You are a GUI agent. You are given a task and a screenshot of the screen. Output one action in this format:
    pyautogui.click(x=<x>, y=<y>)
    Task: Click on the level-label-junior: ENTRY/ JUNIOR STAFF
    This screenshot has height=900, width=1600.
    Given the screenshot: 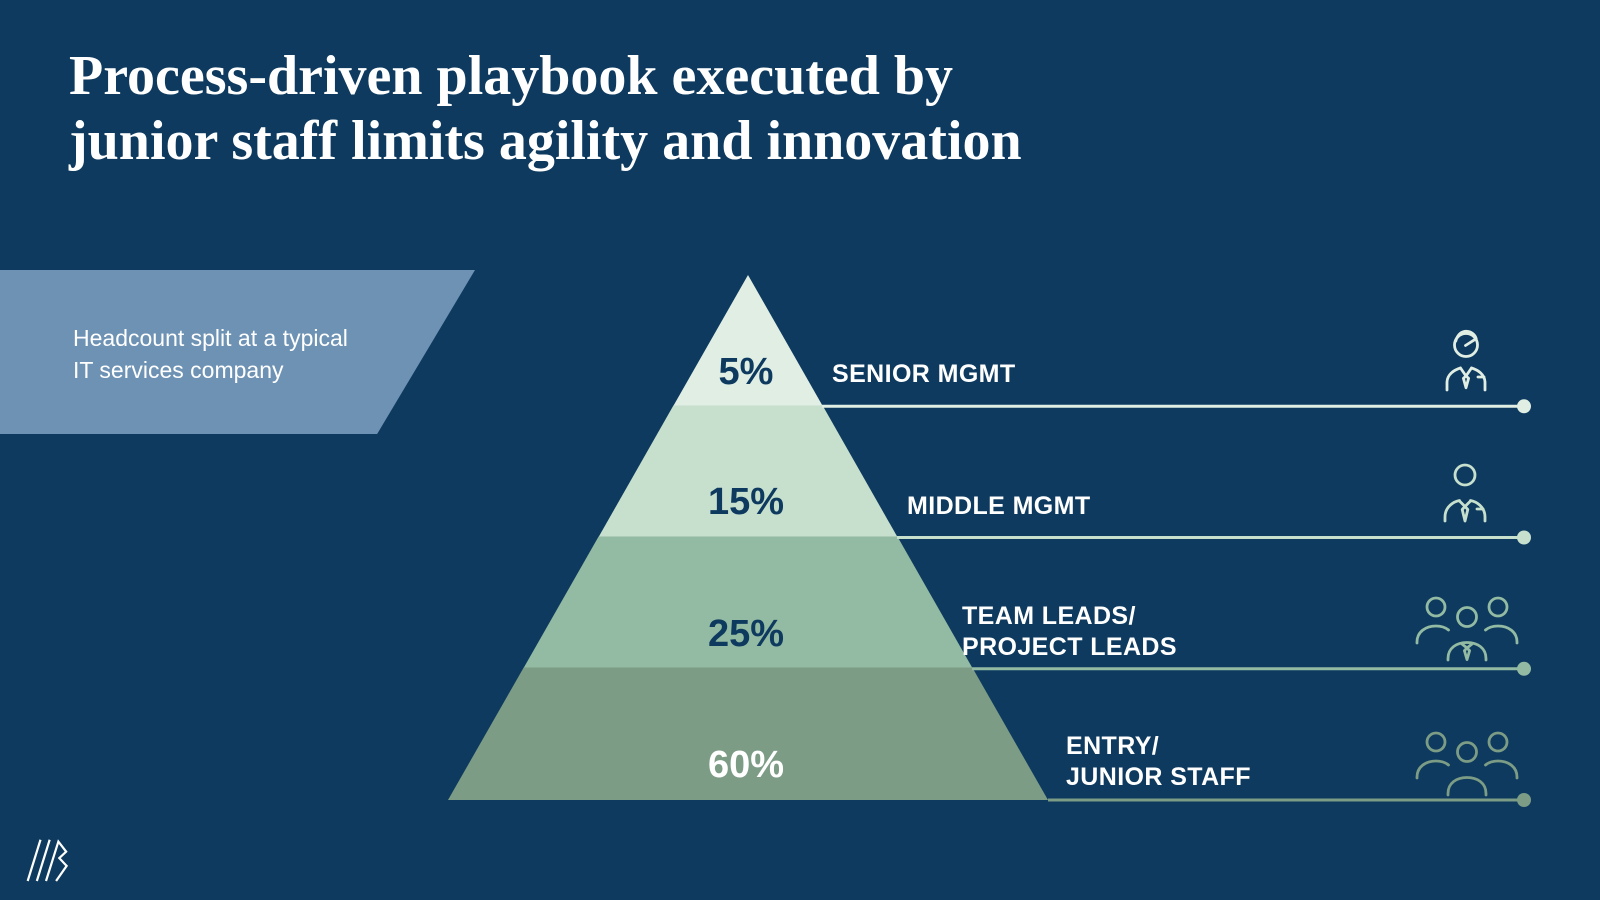 What is the action you would take?
    pyautogui.click(x=1158, y=761)
    